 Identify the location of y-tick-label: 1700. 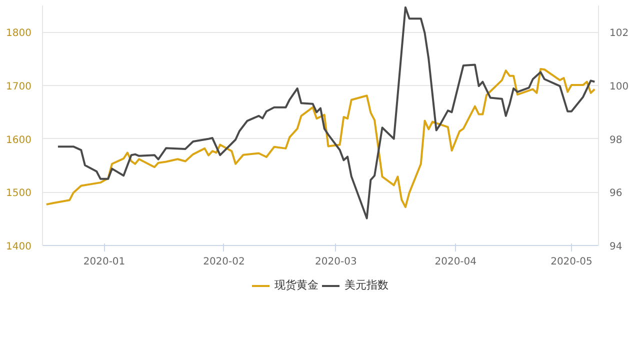
(19, 87).